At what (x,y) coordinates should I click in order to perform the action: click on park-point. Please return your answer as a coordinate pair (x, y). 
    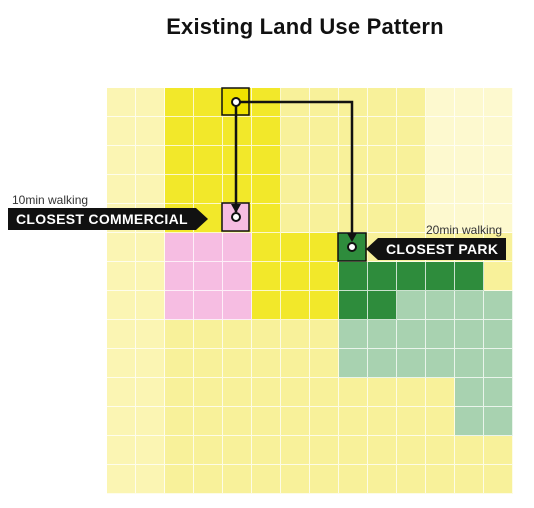
    Looking at the image, I should click on (352, 247).